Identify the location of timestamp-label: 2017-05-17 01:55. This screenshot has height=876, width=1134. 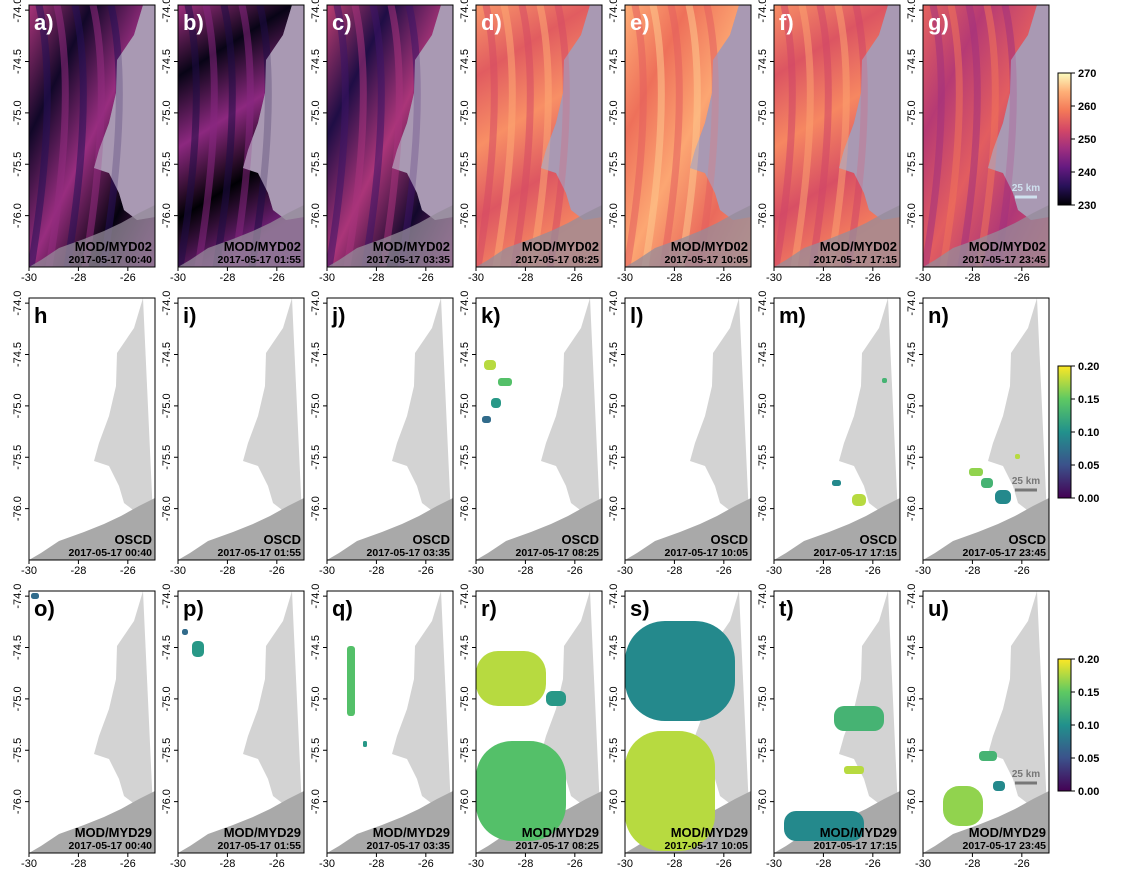
(260, 260).